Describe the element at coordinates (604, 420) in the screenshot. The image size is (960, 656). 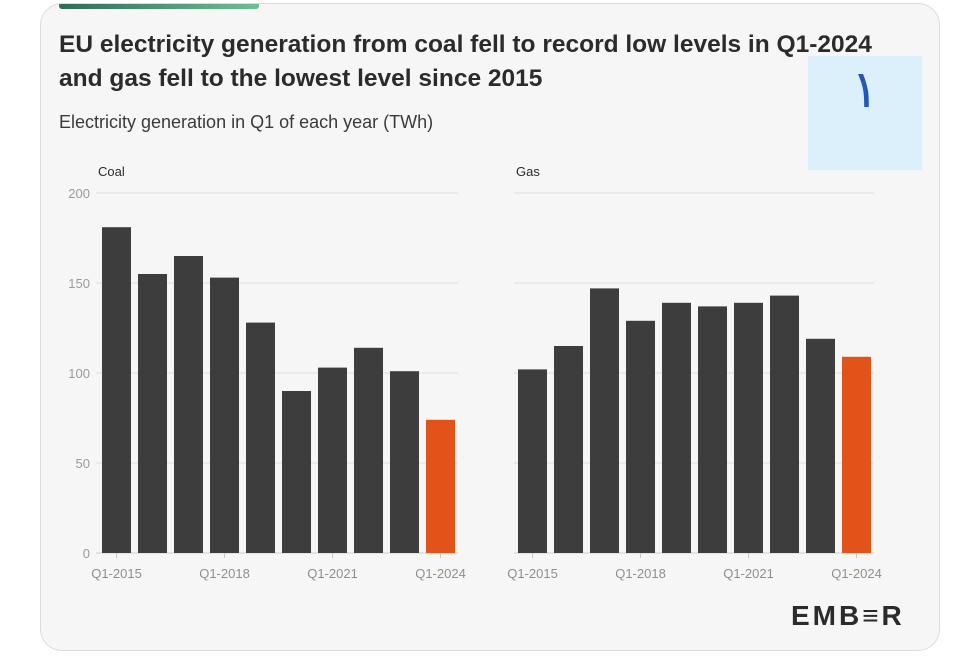
I see `gas-bar-q1-2017` at that location.